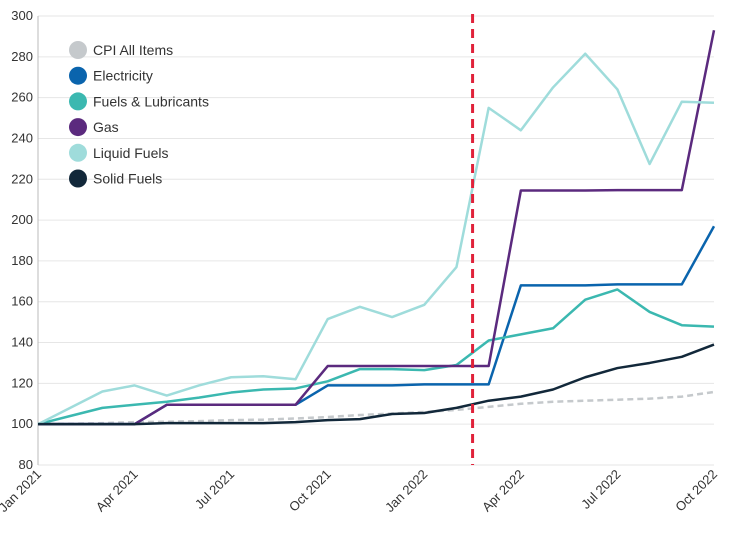 The width and height of the screenshot is (742, 533). Describe the element at coordinates (22, 178) in the screenshot. I see `y-tick-label: 220` at that location.